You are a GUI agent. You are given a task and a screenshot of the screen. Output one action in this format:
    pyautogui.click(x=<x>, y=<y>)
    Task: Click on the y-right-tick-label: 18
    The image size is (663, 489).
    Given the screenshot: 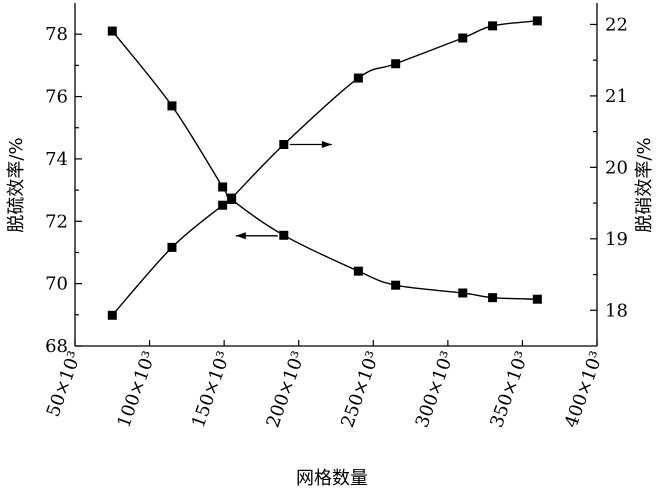 What is the action you would take?
    pyautogui.click(x=616, y=310)
    